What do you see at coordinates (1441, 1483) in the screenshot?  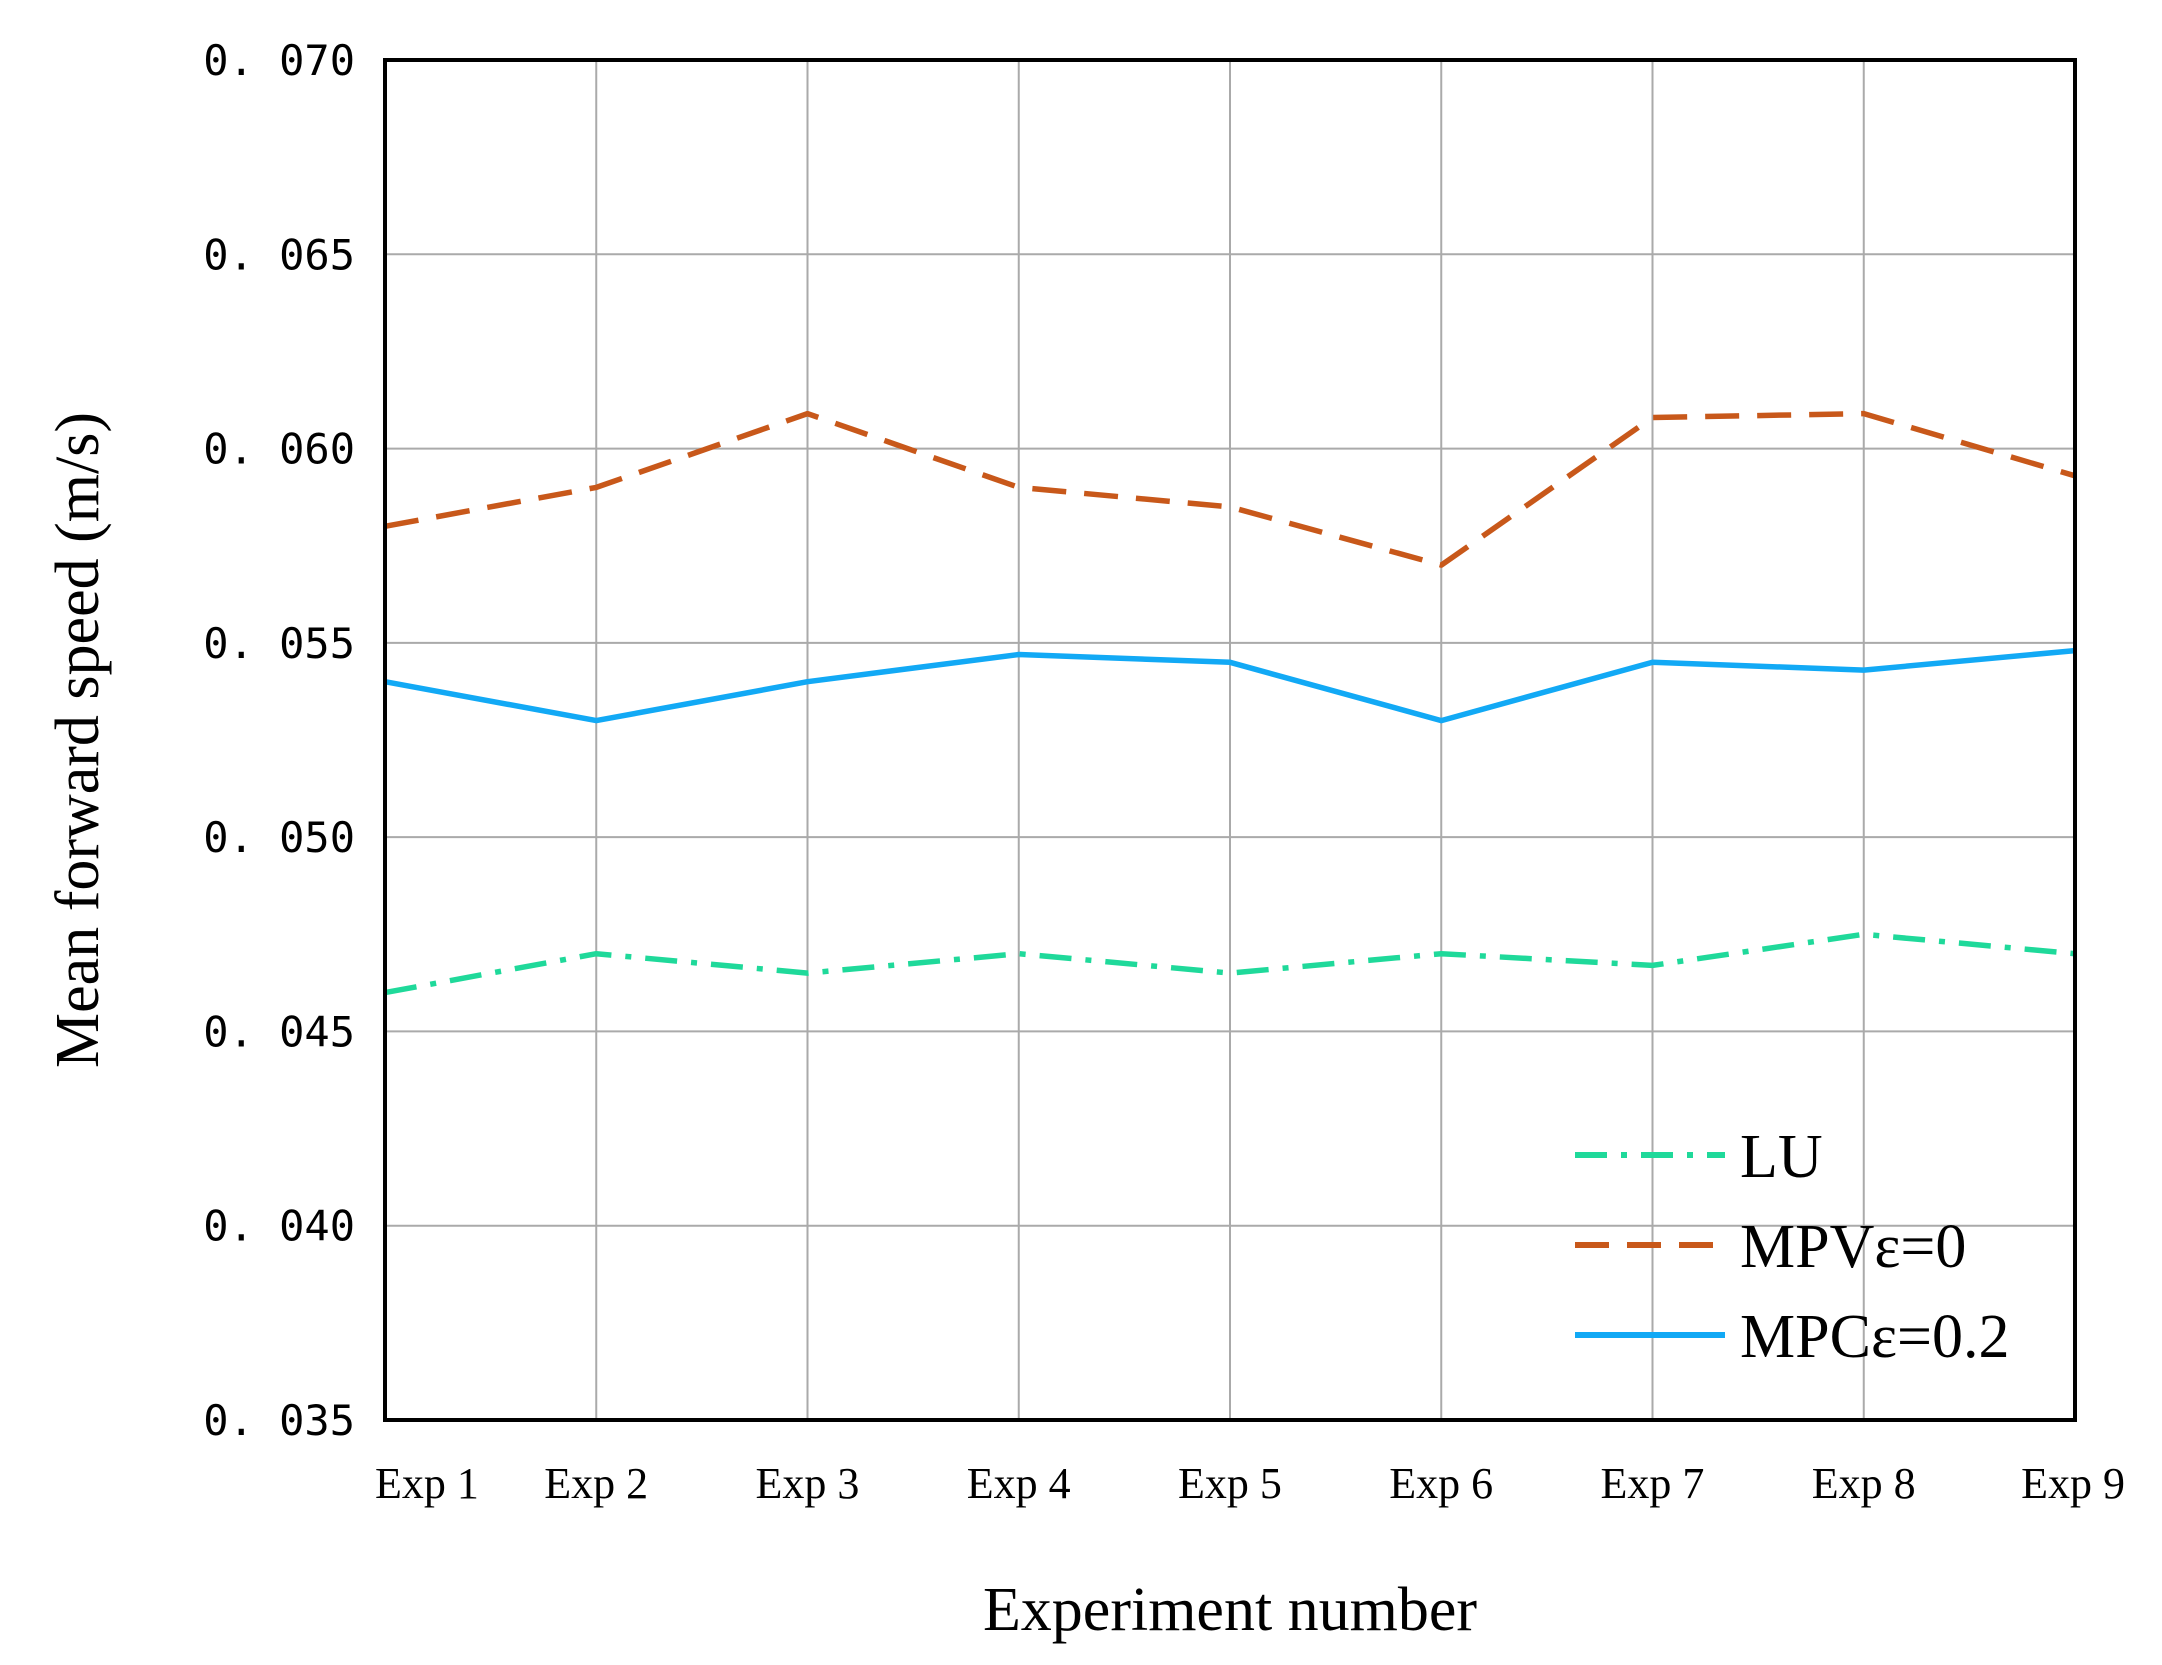 I see `x-tick-label: Exp 6` at bounding box center [1441, 1483].